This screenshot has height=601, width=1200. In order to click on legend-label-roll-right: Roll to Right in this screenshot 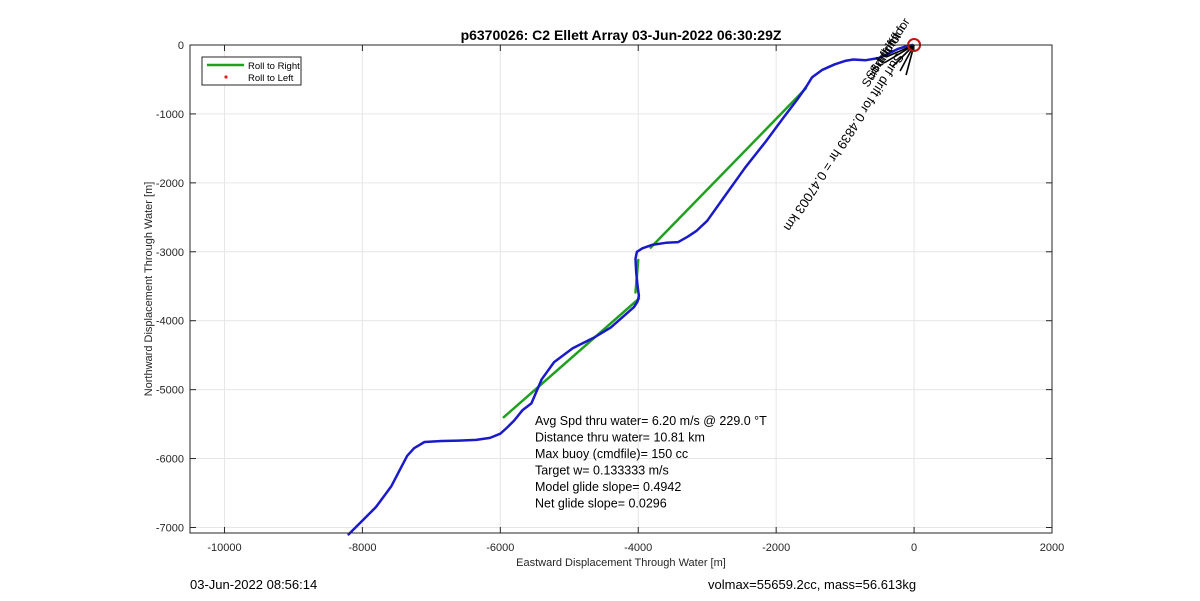, I will do `click(274, 66)`.